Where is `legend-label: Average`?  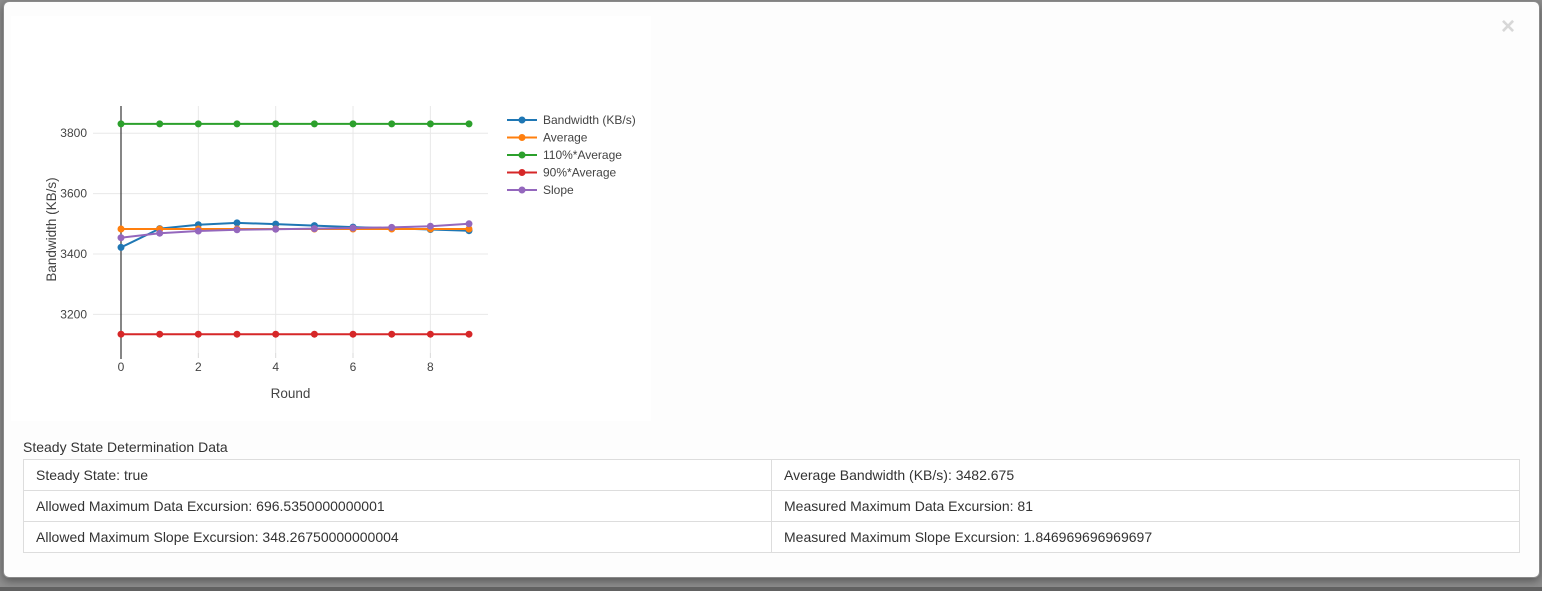 legend-label: Average is located at coordinates (565, 138).